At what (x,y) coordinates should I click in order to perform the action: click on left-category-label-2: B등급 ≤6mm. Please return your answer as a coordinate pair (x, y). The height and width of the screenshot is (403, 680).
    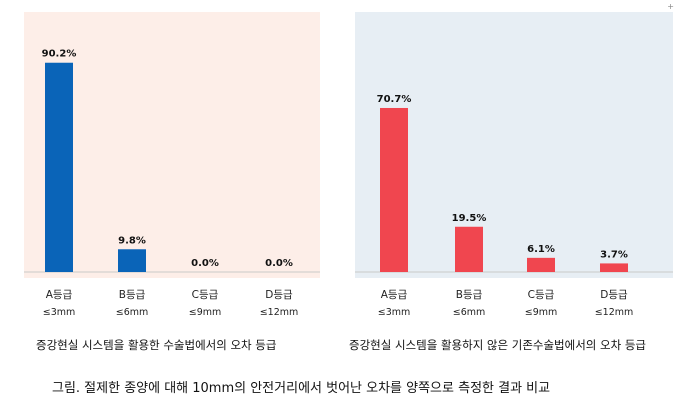
    Looking at the image, I should click on (132, 304).